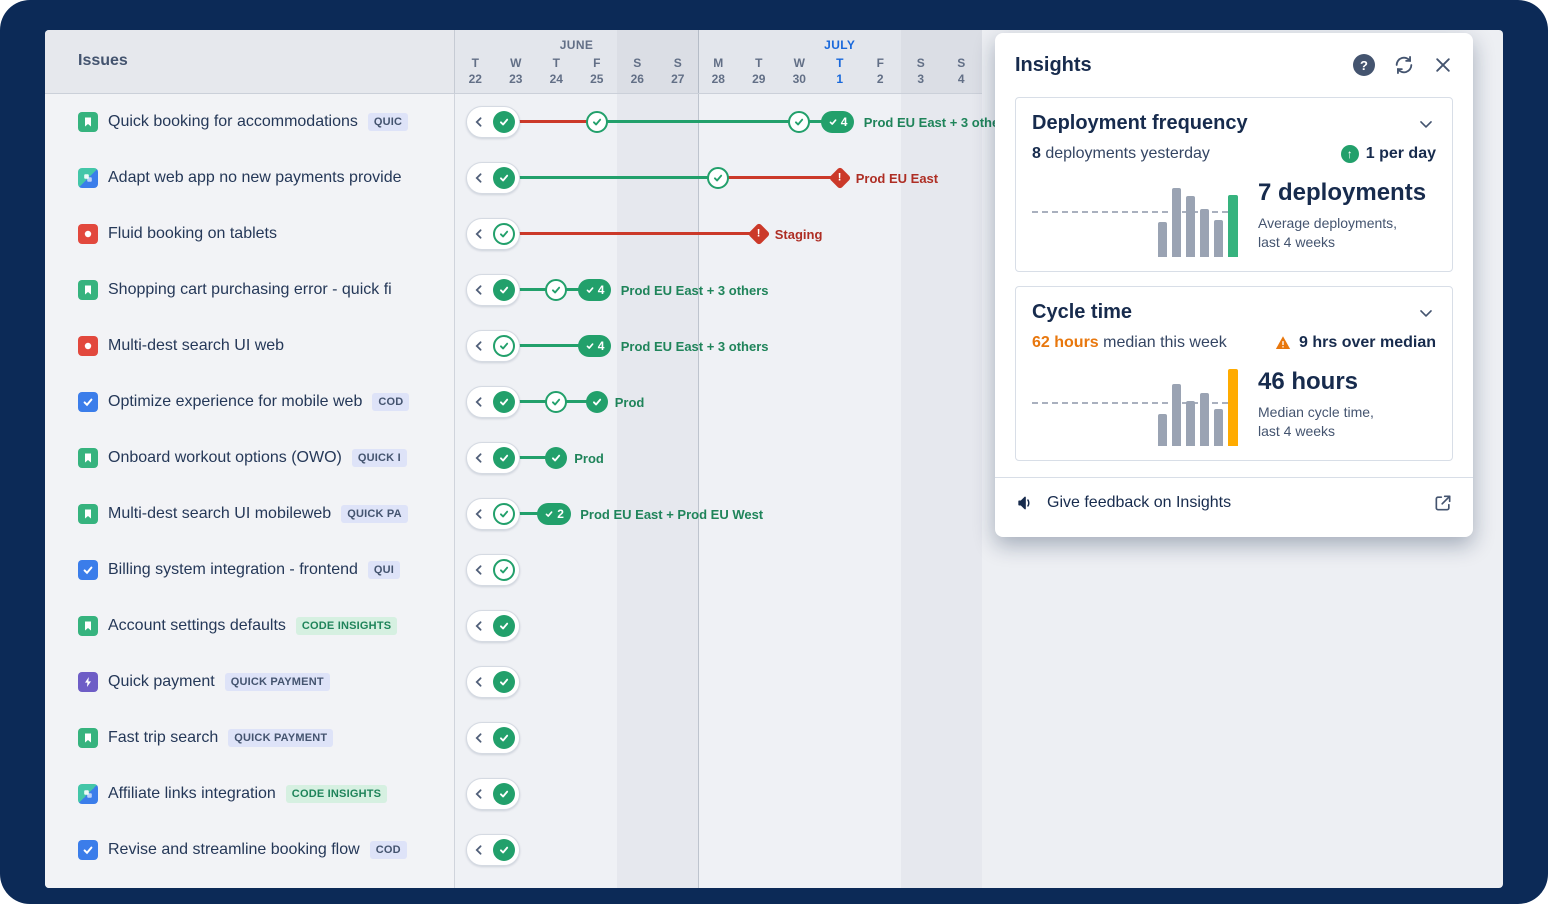 The height and width of the screenshot is (918, 1548). I want to click on issue-title: Affiliate links integration, so click(192, 793).